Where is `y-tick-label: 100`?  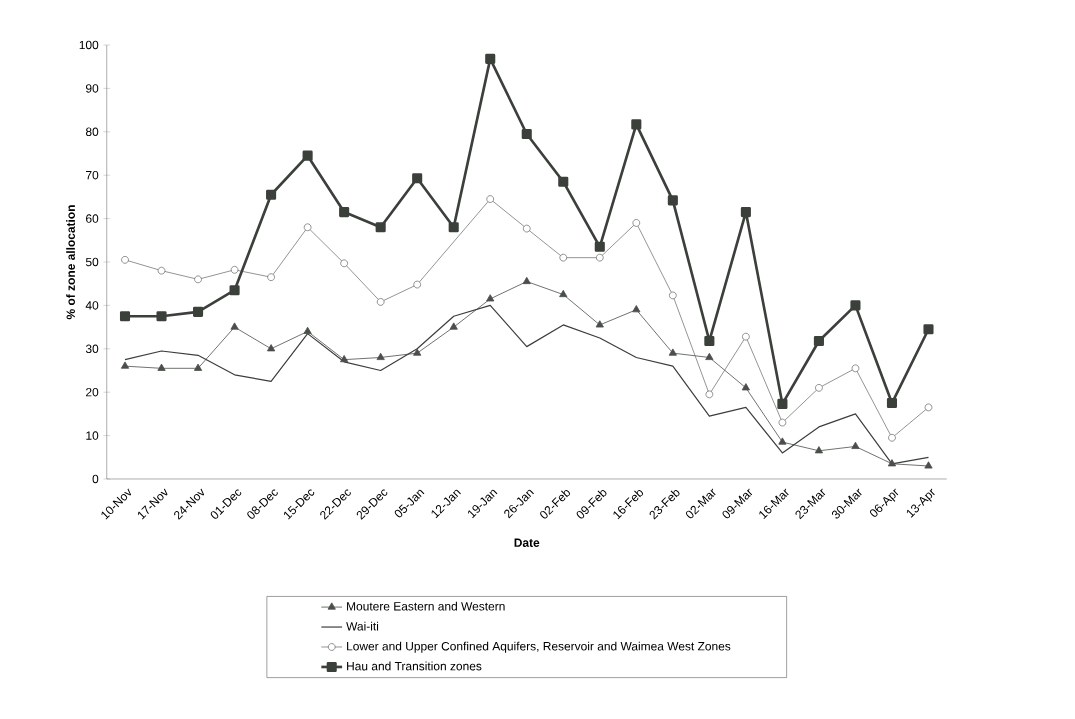
y-tick-label: 100 is located at coordinates (89, 45).